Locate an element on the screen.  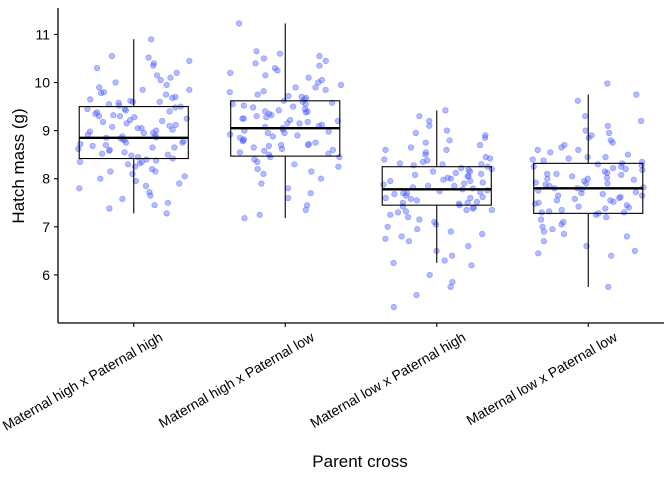
x-tick-label: Maternal low x Paternal low is located at coordinates (542, 378).